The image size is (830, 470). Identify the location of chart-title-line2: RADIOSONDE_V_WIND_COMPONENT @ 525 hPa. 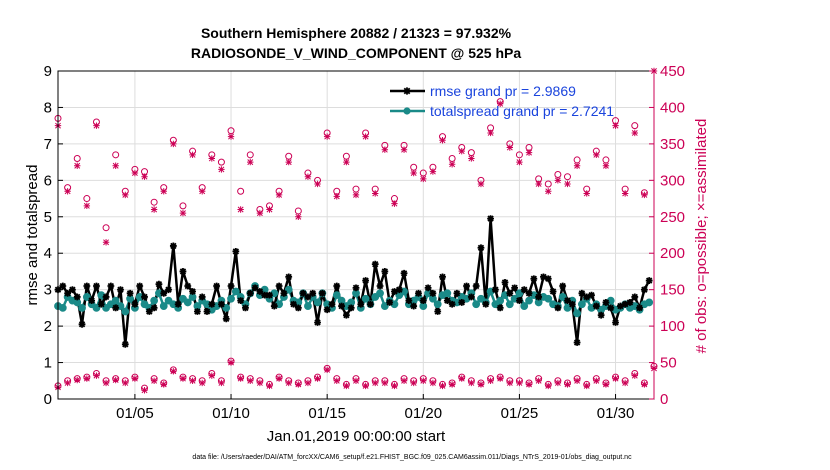
(356, 53).